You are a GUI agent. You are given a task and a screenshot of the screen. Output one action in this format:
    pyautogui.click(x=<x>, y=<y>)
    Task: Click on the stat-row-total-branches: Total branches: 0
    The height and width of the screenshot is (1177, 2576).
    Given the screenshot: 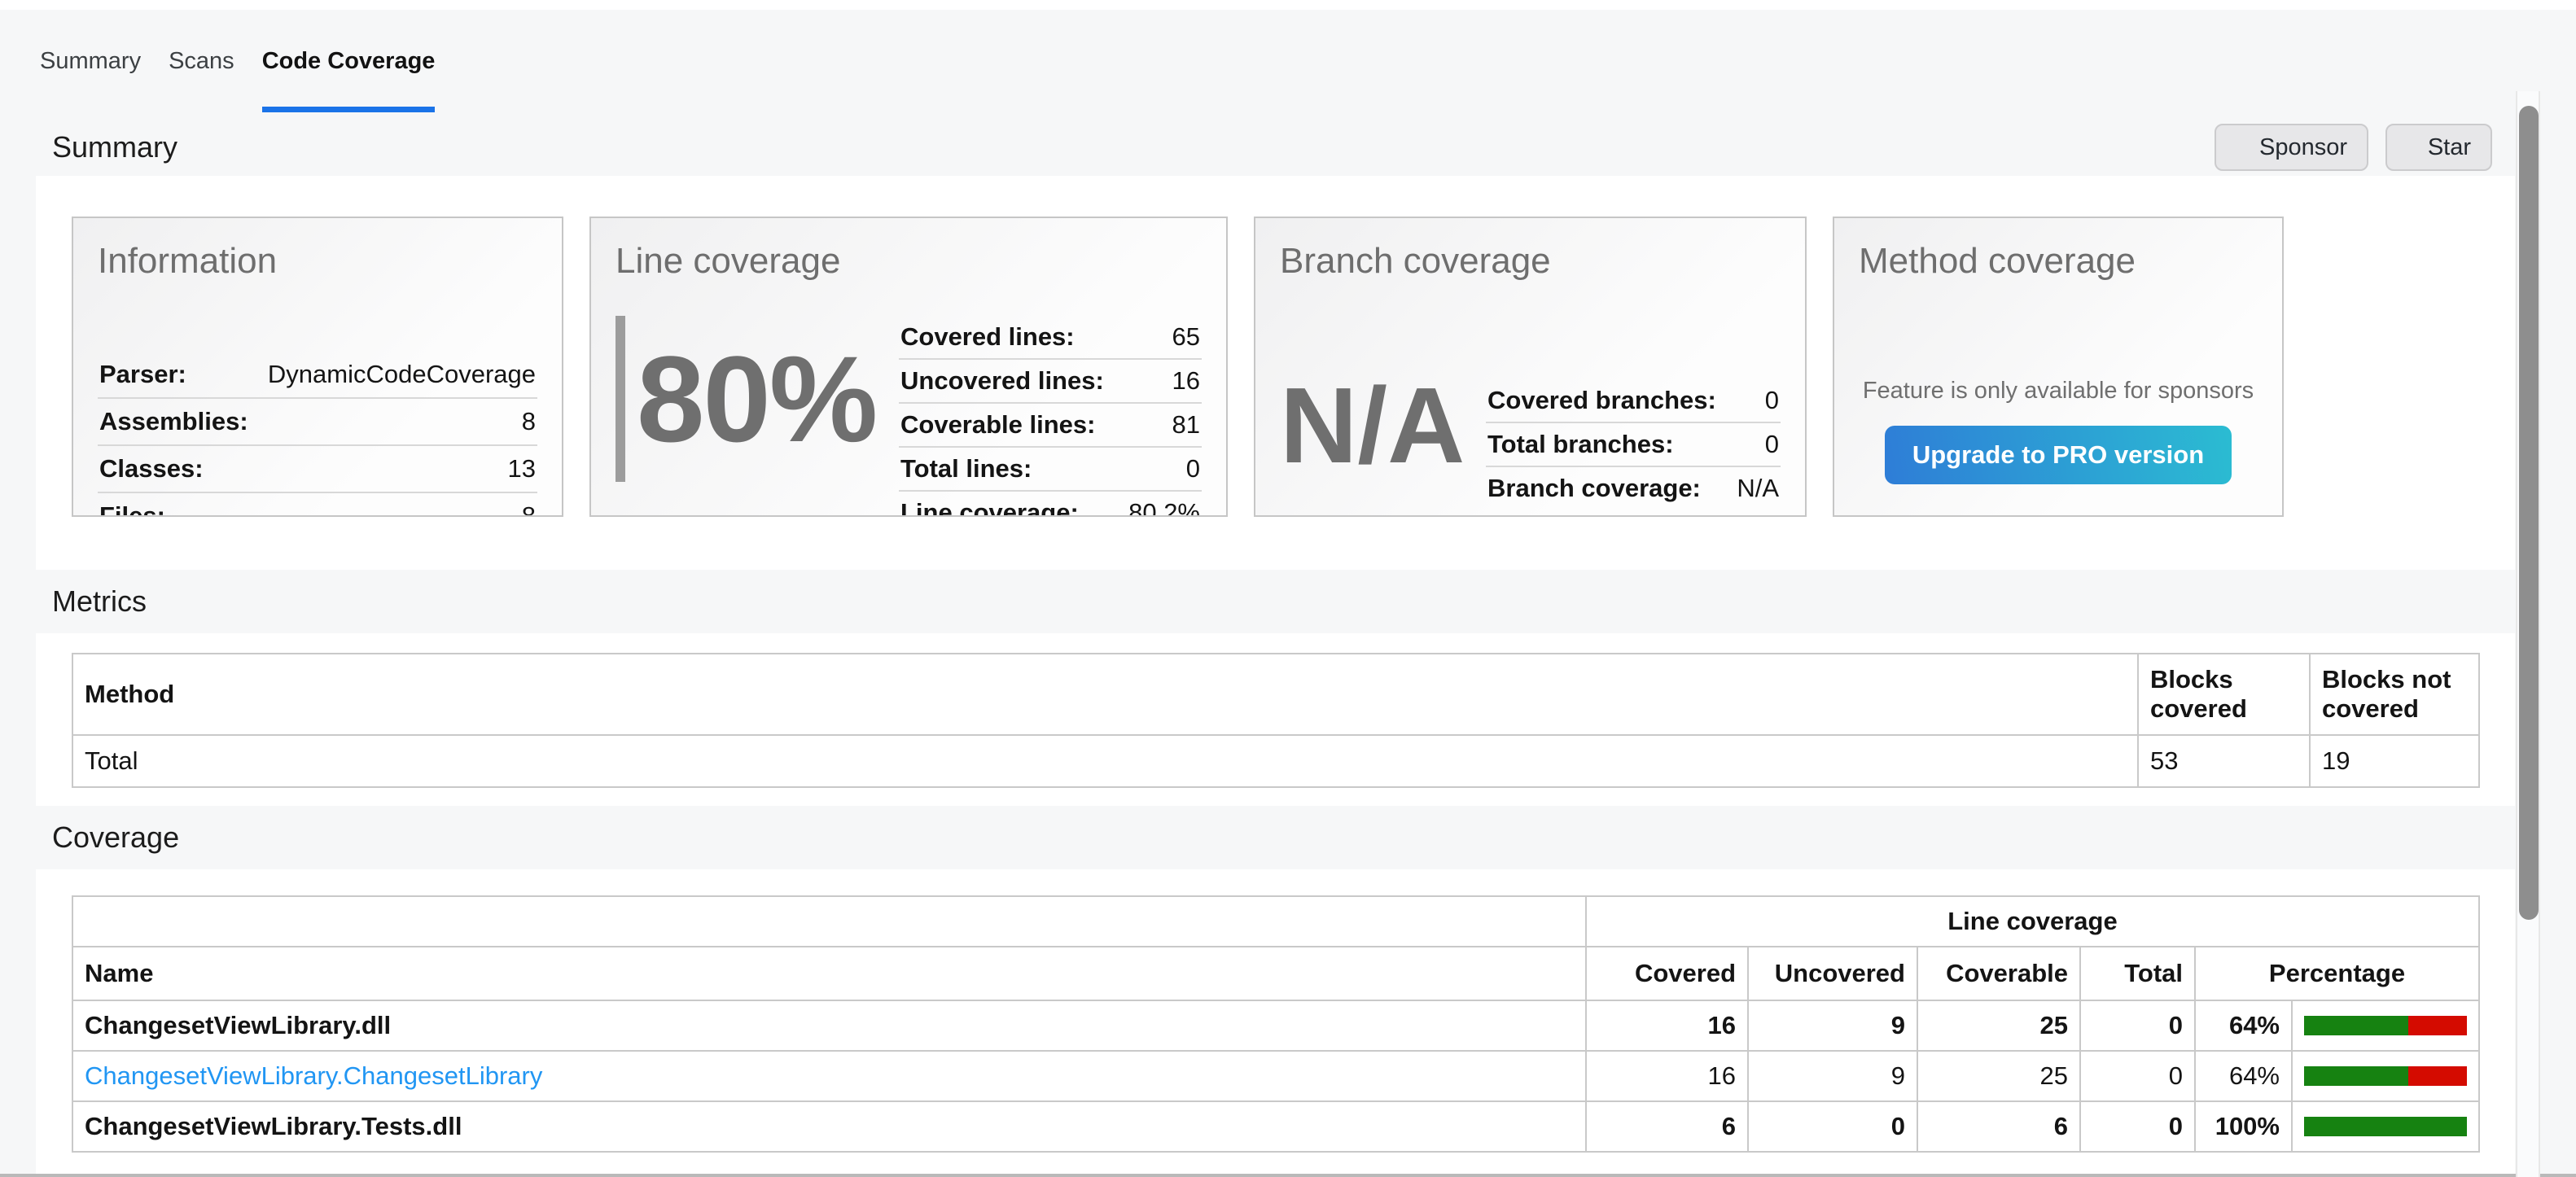 What is the action you would take?
    pyautogui.click(x=1633, y=445)
    